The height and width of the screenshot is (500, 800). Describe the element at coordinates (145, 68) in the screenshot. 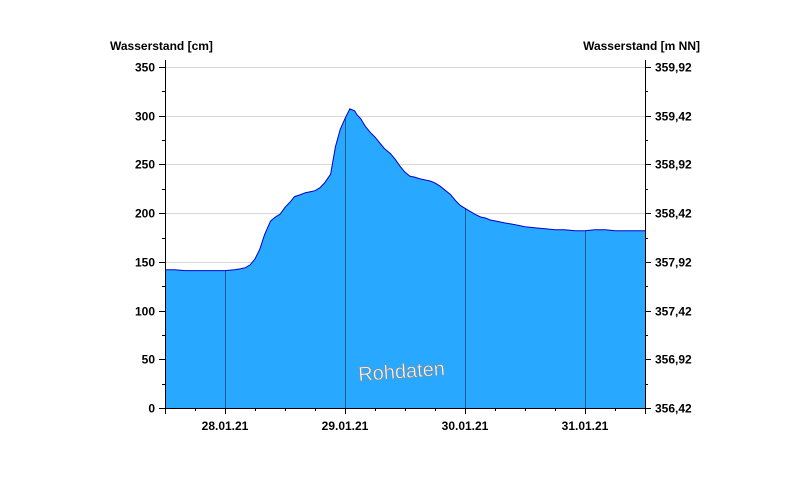

I see `y-left-tick-label: 350` at that location.